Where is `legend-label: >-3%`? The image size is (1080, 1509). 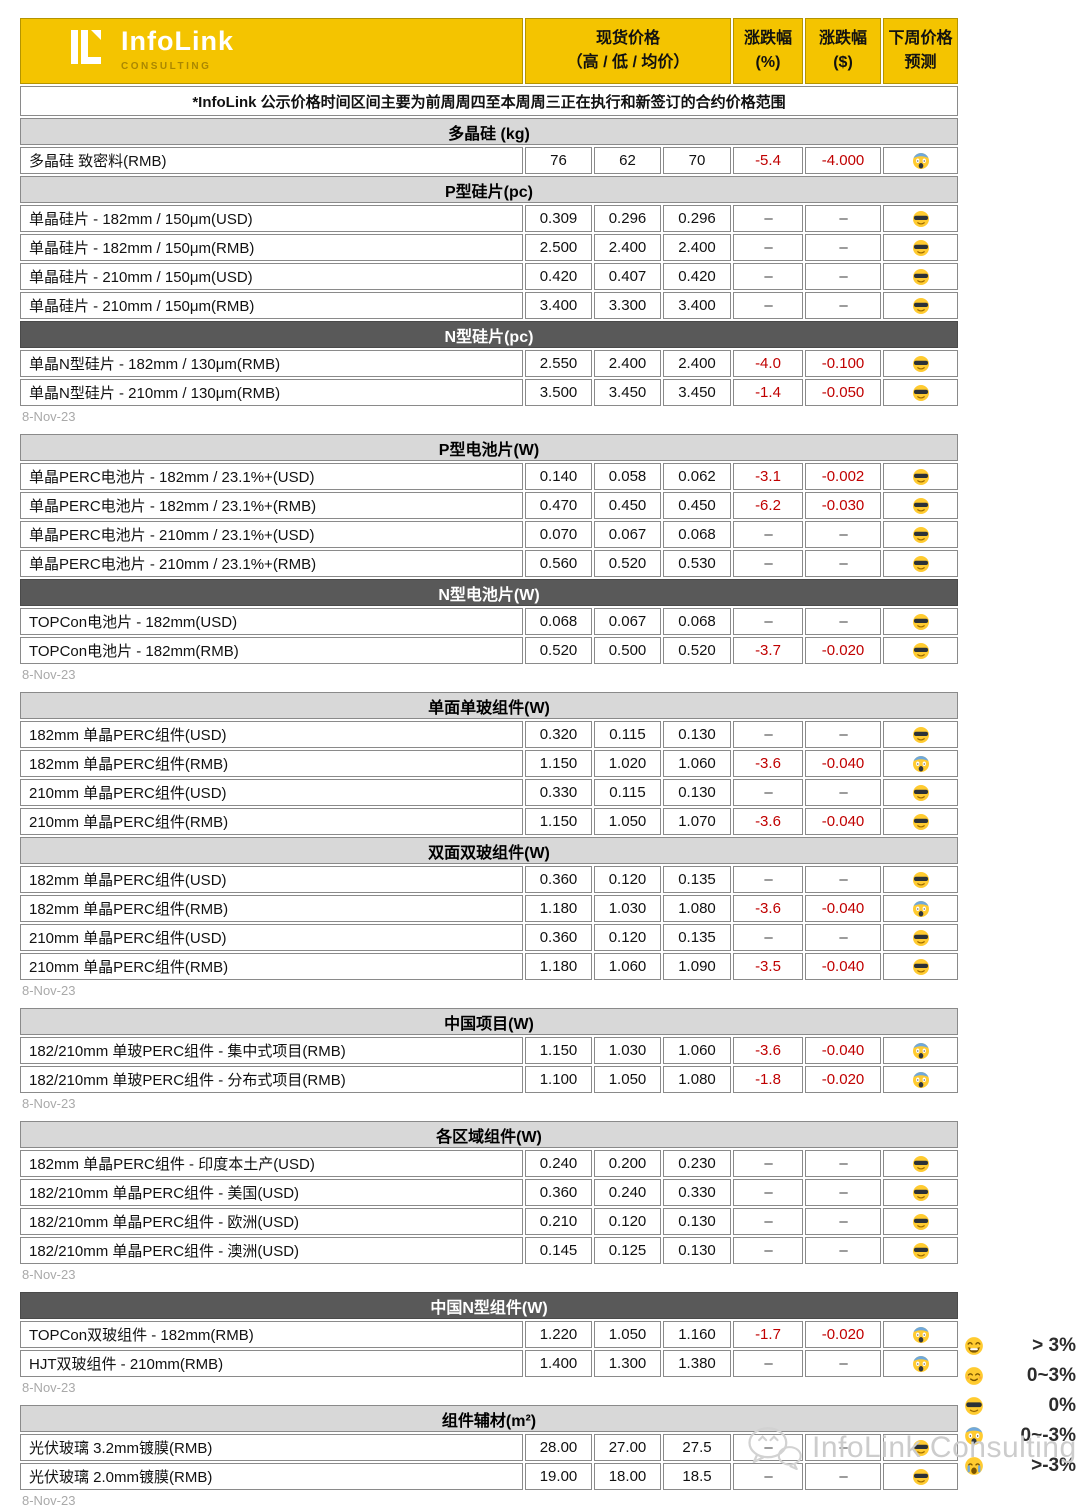
legend-label: >-3% is located at coordinates (1053, 1465).